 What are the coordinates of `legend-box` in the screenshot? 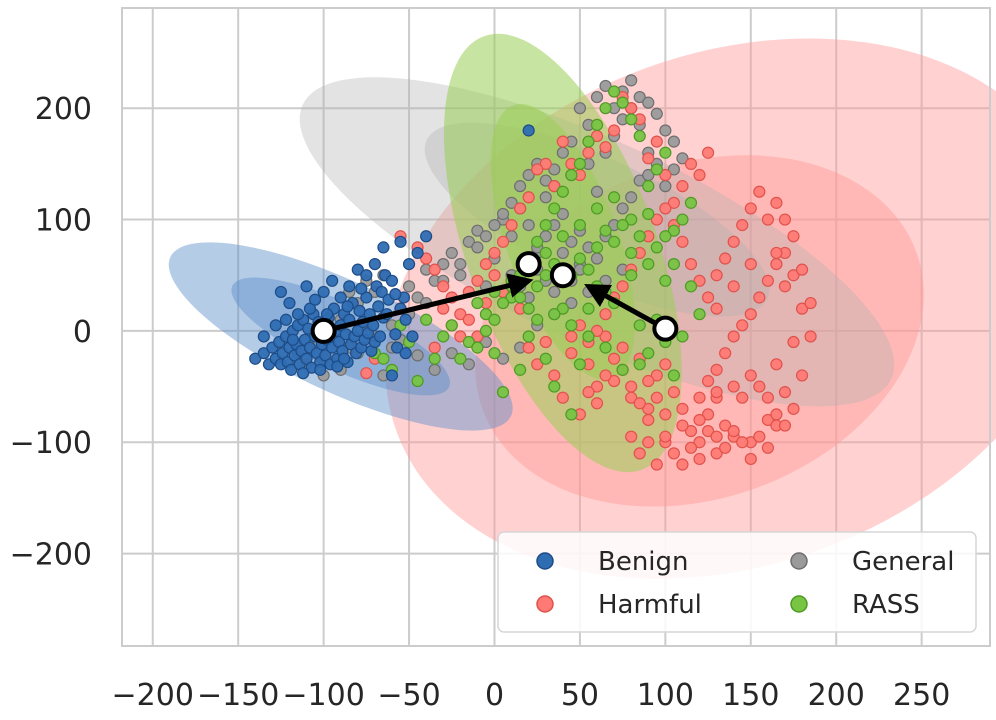 It's located at (737, 582).